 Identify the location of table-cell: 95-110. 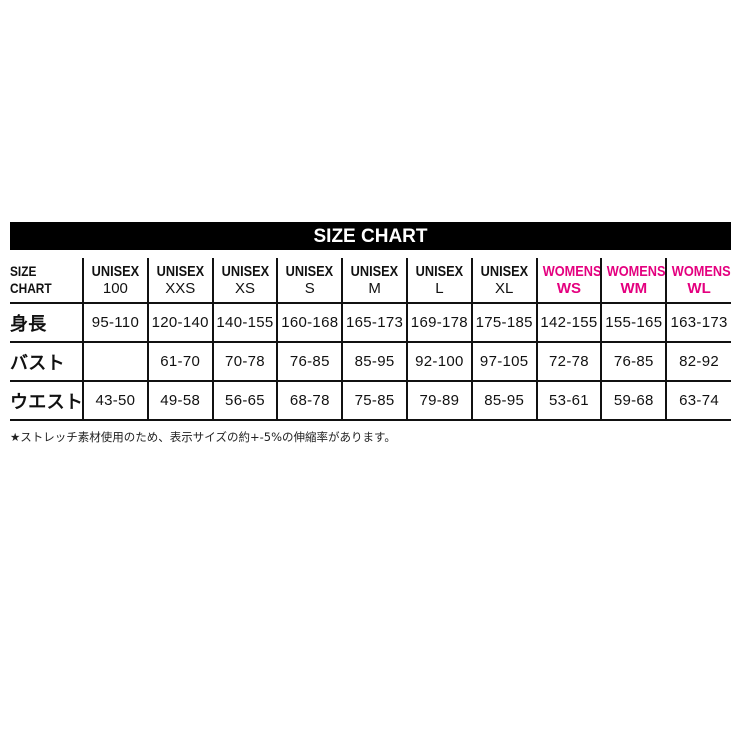
(115, 323).